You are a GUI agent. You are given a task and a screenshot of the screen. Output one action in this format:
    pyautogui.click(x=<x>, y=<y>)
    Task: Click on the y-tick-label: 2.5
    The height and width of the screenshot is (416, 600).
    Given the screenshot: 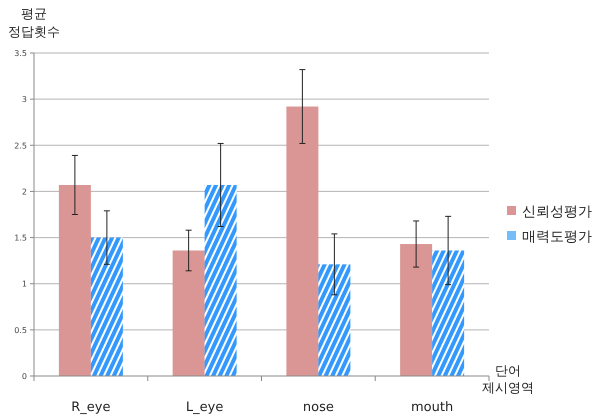 What is the action you would take?
    pyautogui.click(x=20, y=145)
    